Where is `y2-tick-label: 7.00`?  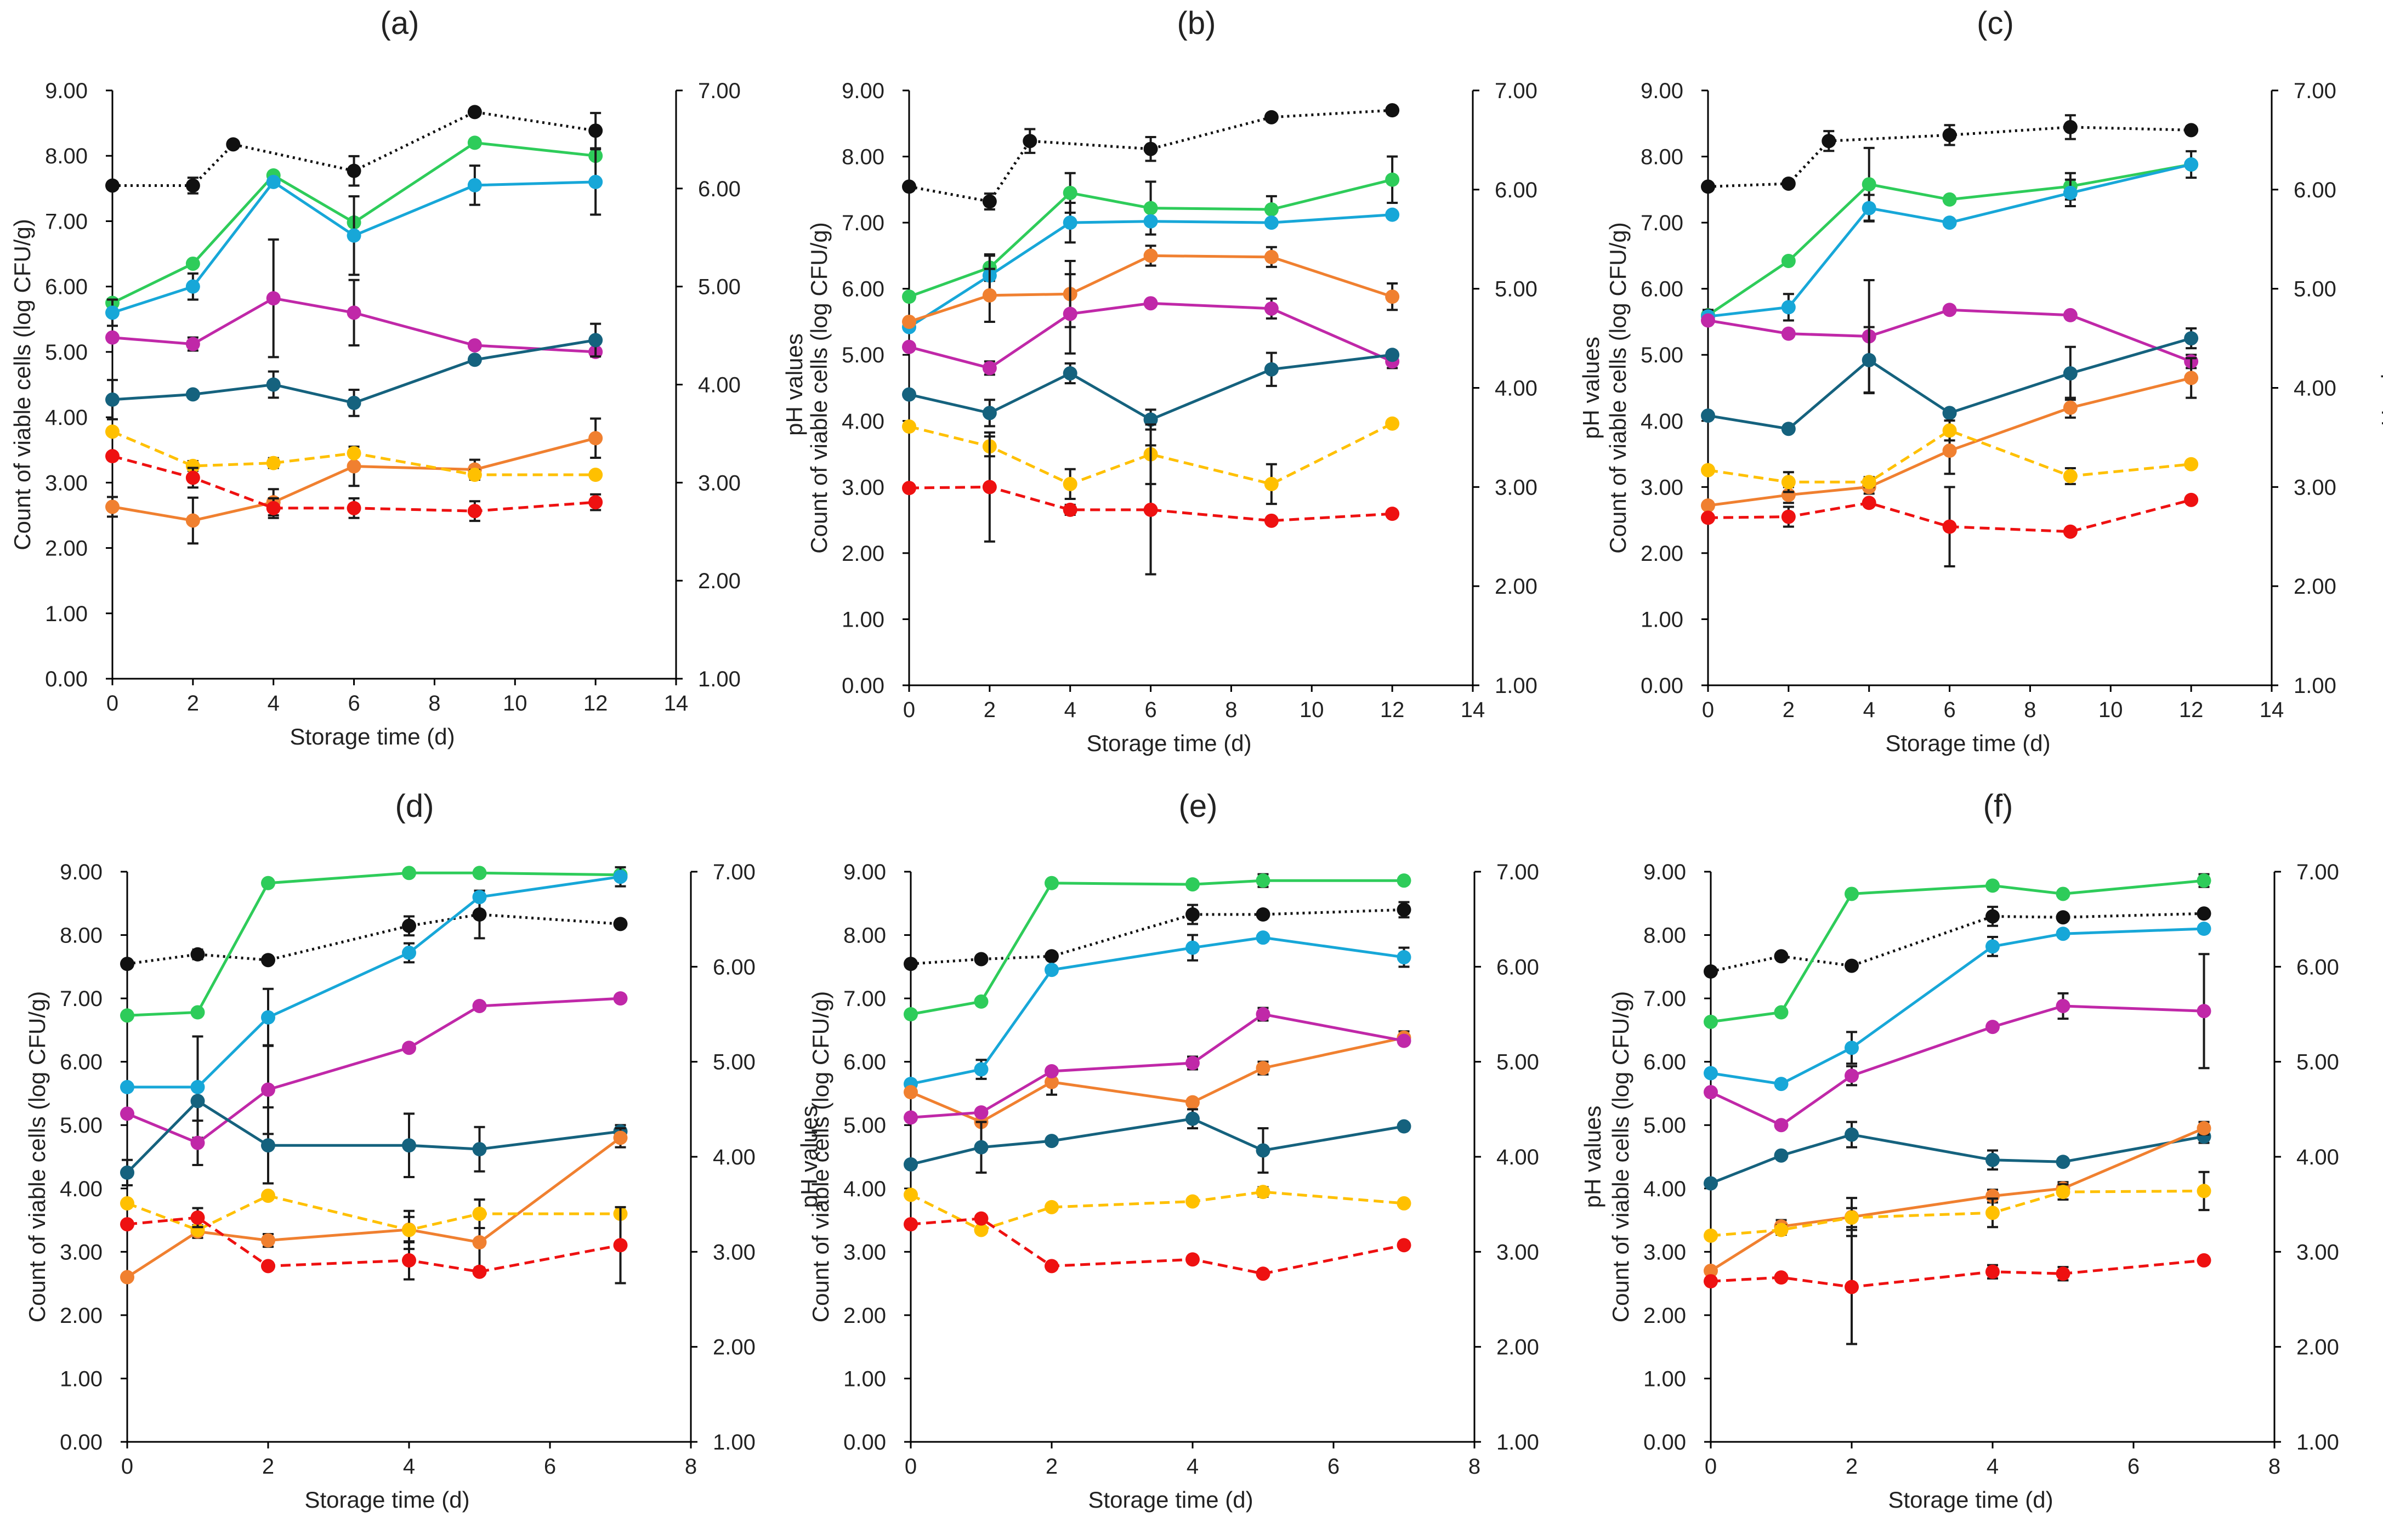 y2-tick-label: 7.00 is located at coordinates (2315, 91).